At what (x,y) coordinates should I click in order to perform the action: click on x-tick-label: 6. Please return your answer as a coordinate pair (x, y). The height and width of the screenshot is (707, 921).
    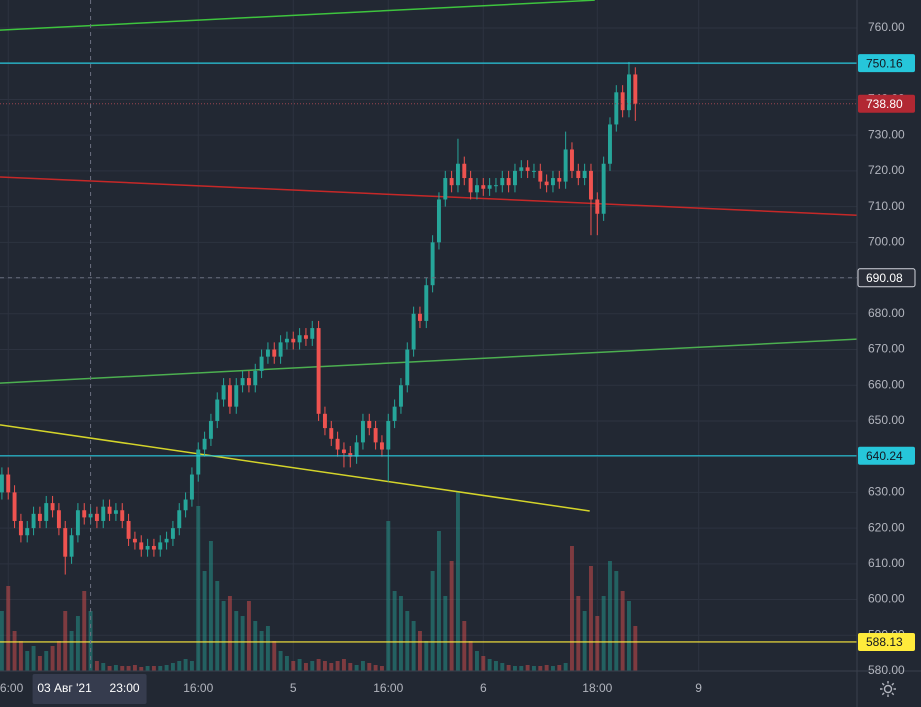
    Looking at the image, I should click on (483, 688).